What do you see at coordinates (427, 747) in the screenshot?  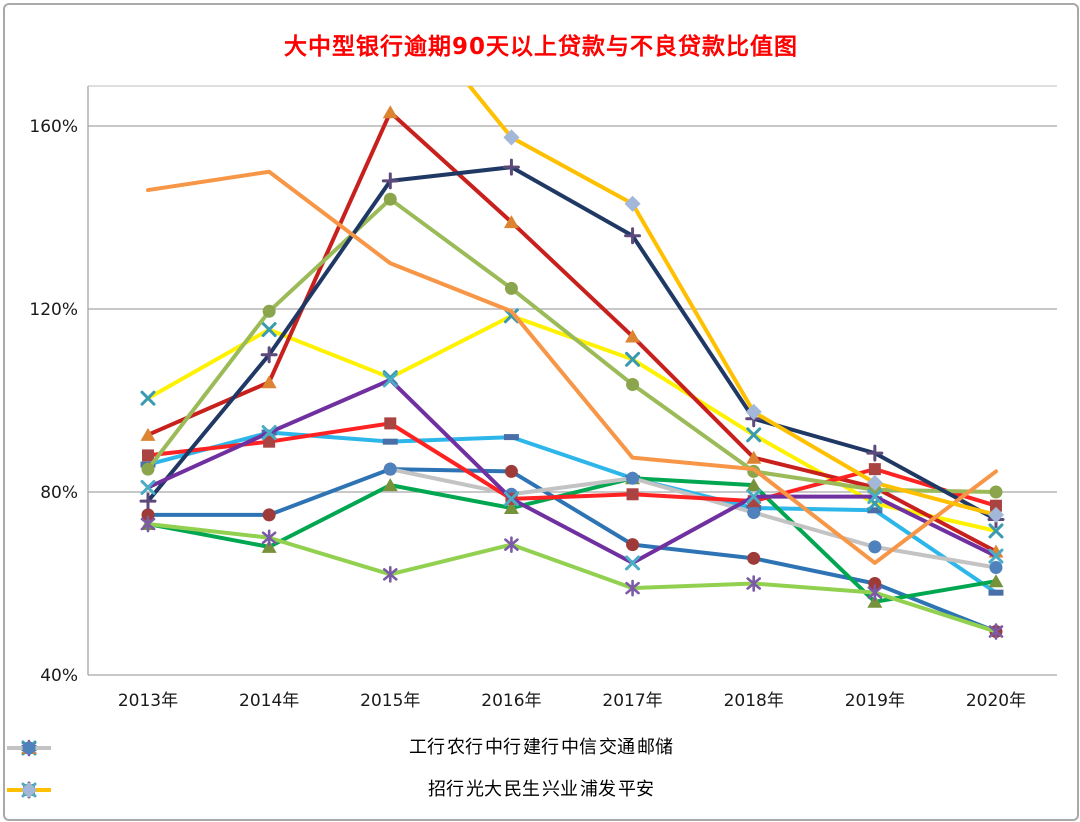 I see `legend-label: 工行` at bounding box center [427, 747].